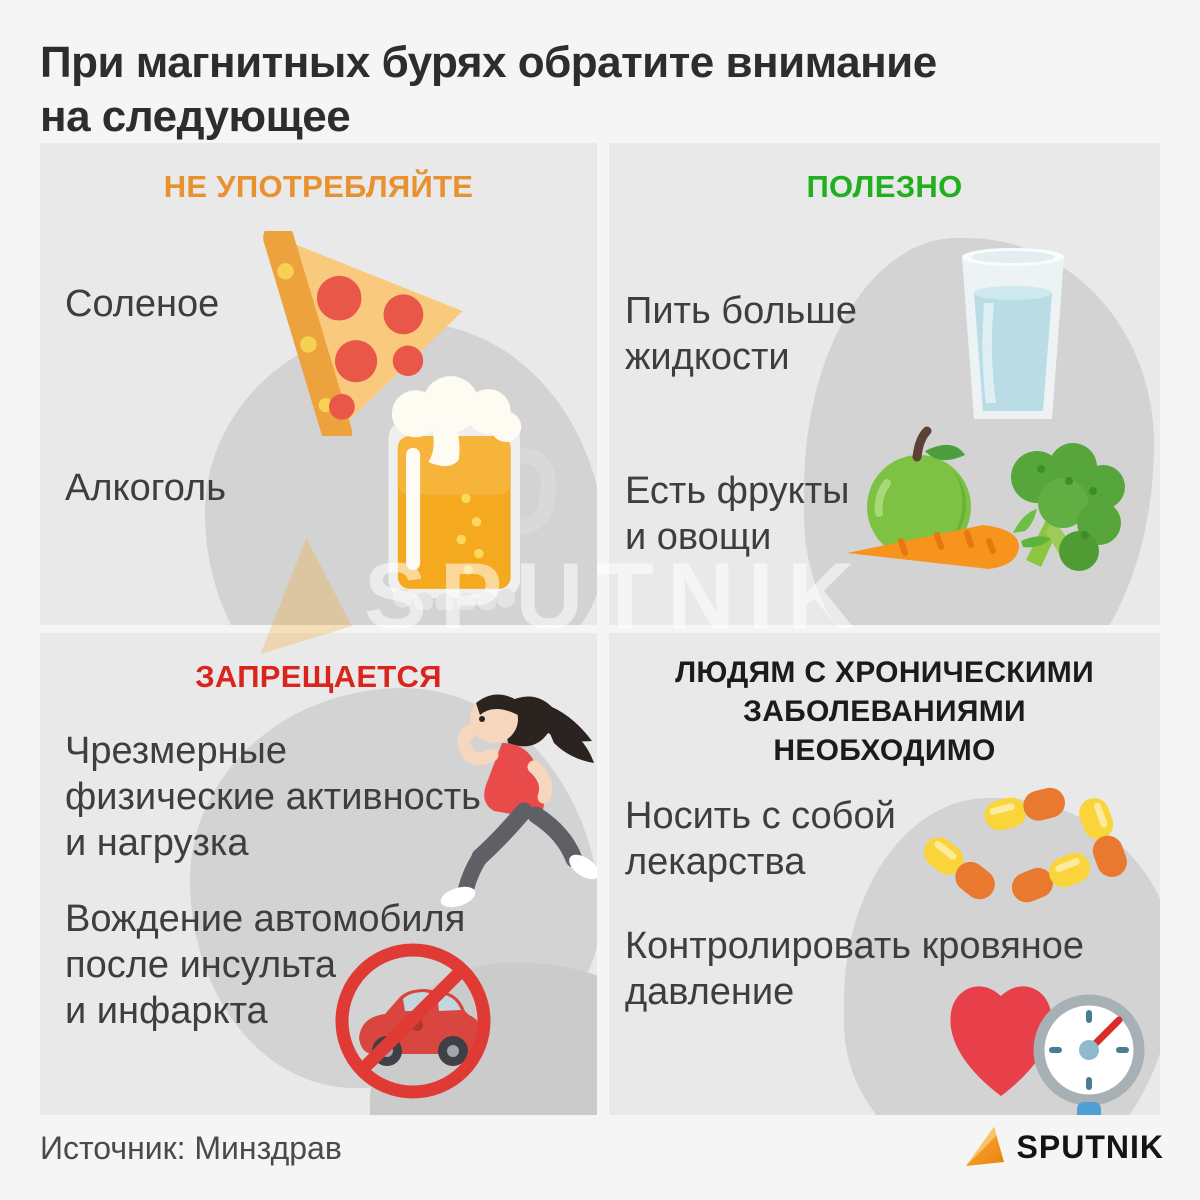 The image size is (1200, 1200). What do you see at coordinates (737, 514) in the screenshot?
I see `item-label-fruits-vegetables: Есть фрукты и овощи` at bounding box center [737, 514].